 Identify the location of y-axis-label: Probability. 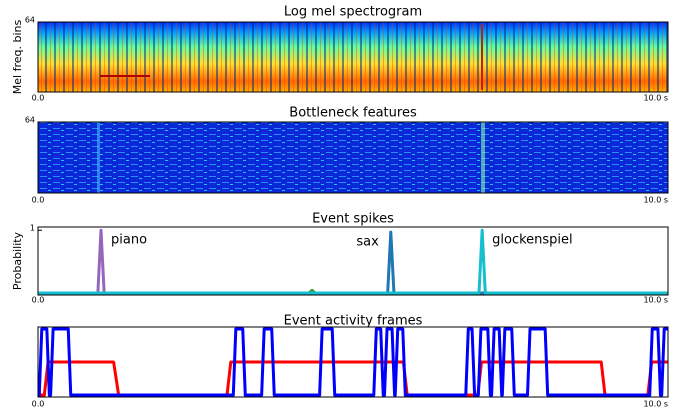
(17, 260).